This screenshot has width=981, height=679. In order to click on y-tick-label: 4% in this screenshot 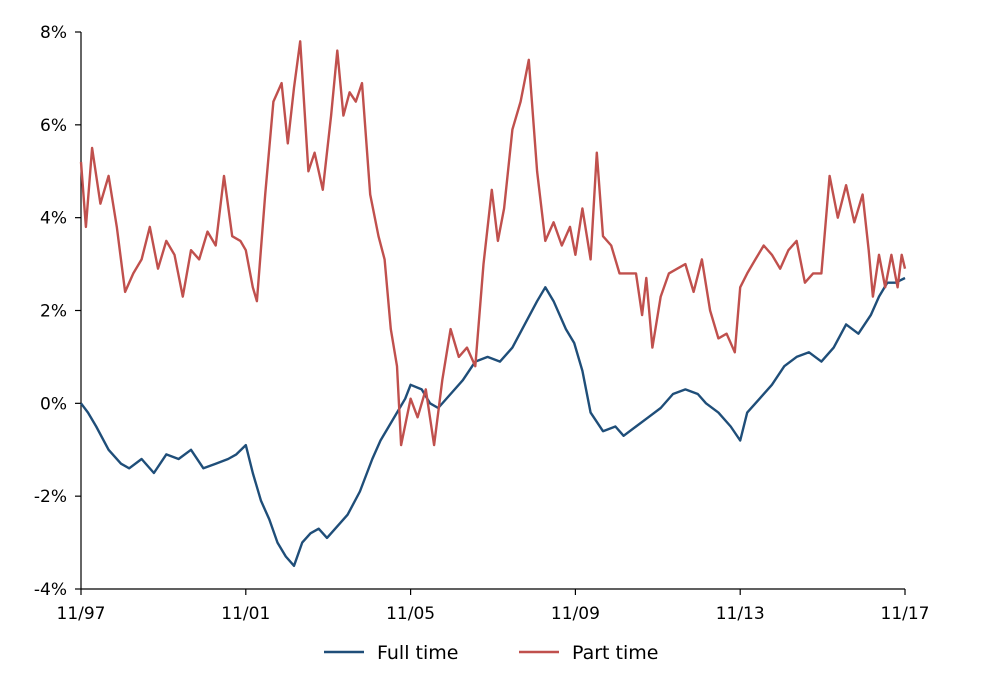, I will do `click(53, 219)`.